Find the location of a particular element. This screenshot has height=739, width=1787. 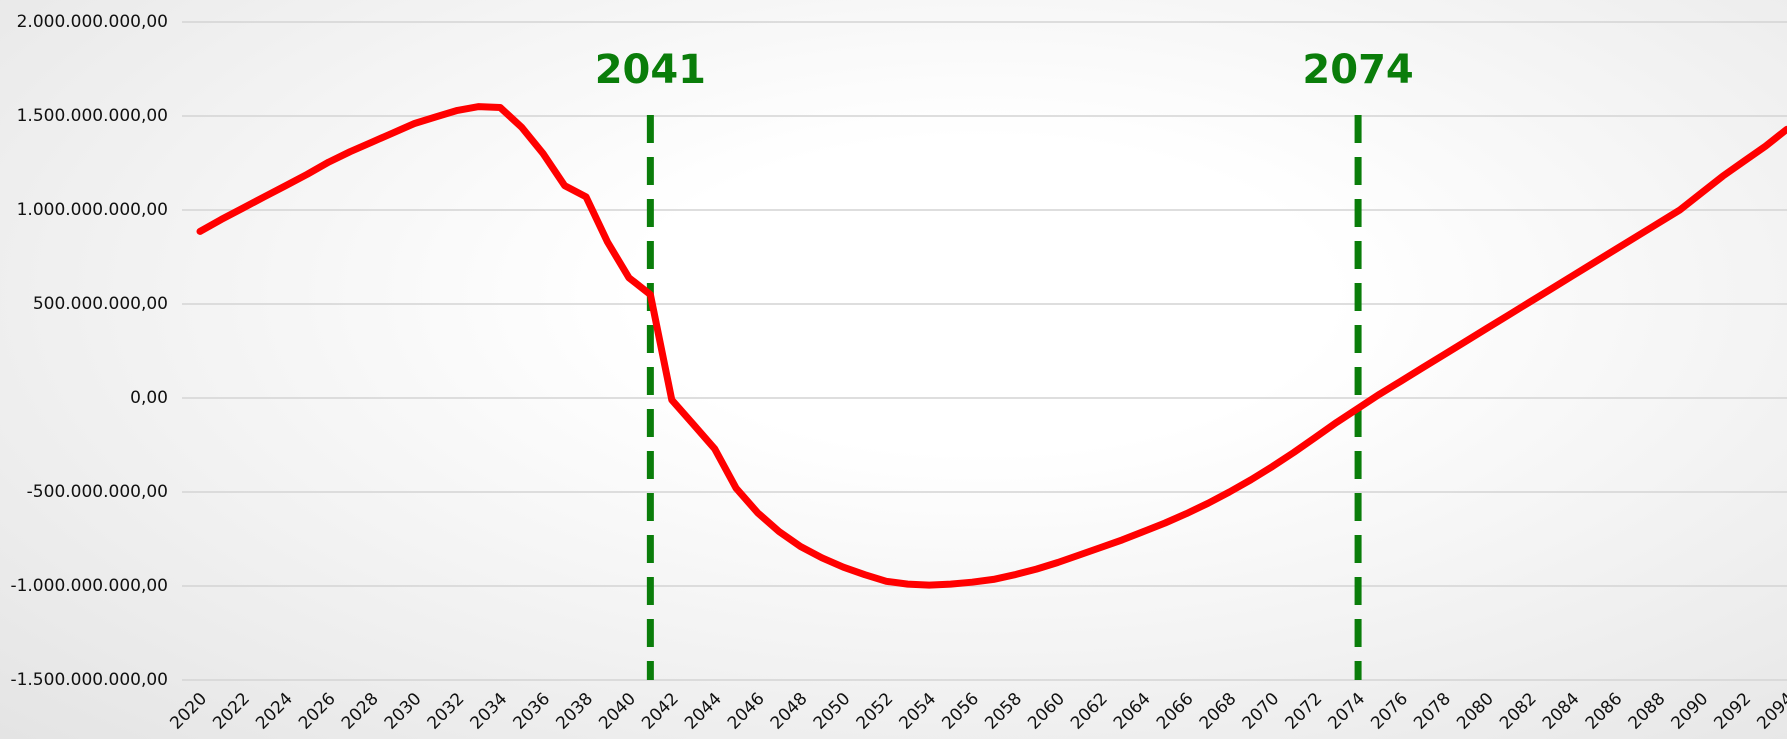

x-tick-label: 2084 is located at coordinates (1561, 711).